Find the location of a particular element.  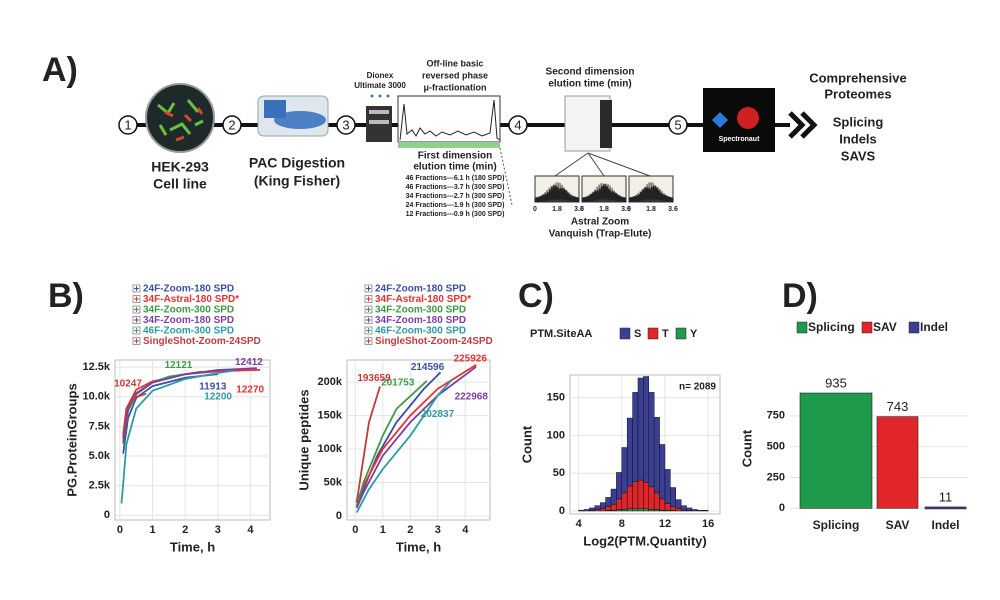

output-item: Splicing is located at coordinates (858, 121).